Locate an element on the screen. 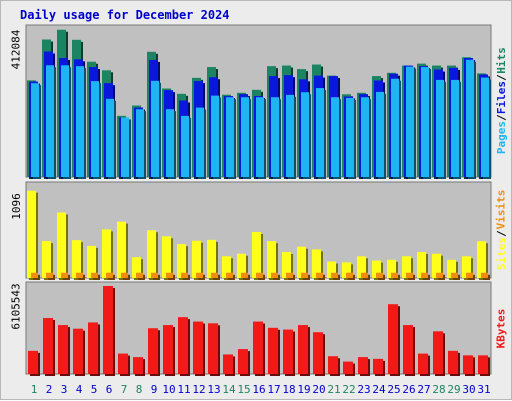 The width and height of the screenshot is (512, 401). day-label-30: 30 is located at coordinates (468, 389).